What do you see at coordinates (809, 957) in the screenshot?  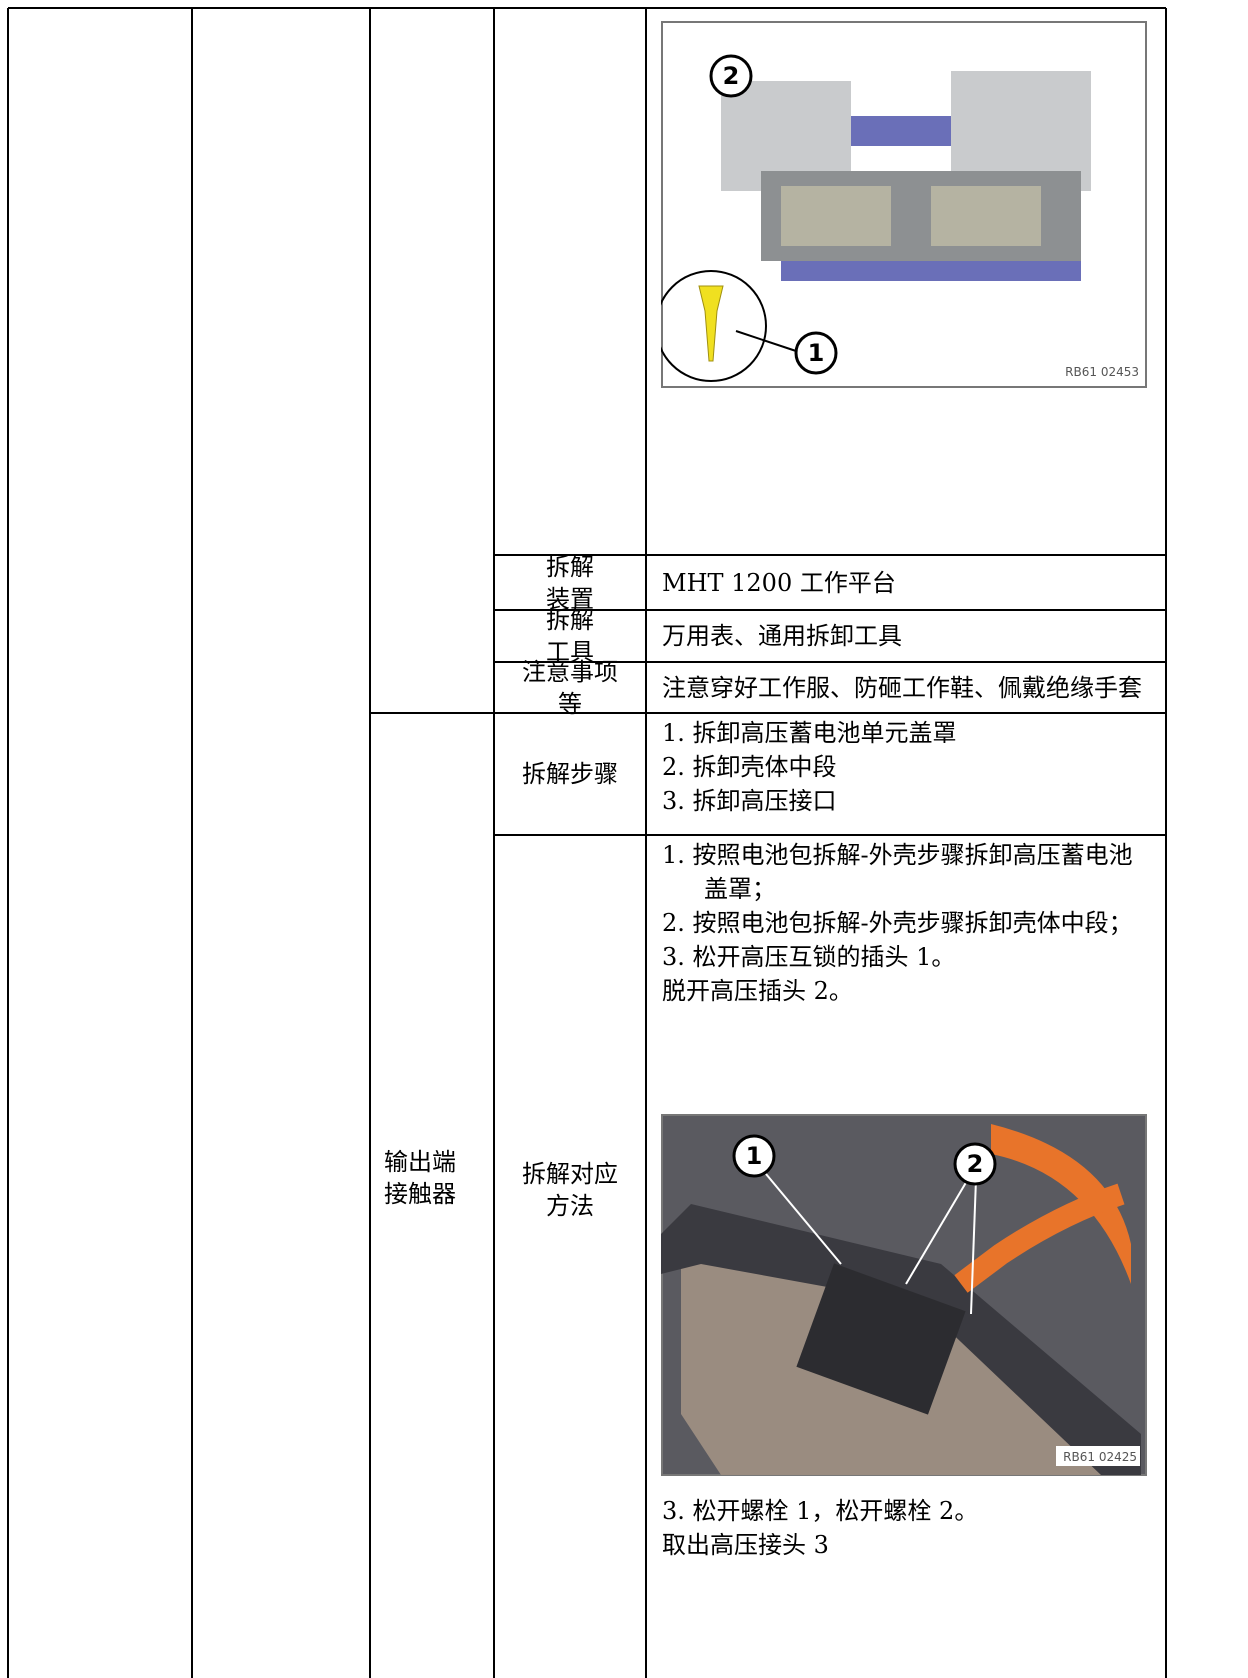 I see `method-step: 3. 松开高压互锁的插头 1。` at bounding box center [809, 957].